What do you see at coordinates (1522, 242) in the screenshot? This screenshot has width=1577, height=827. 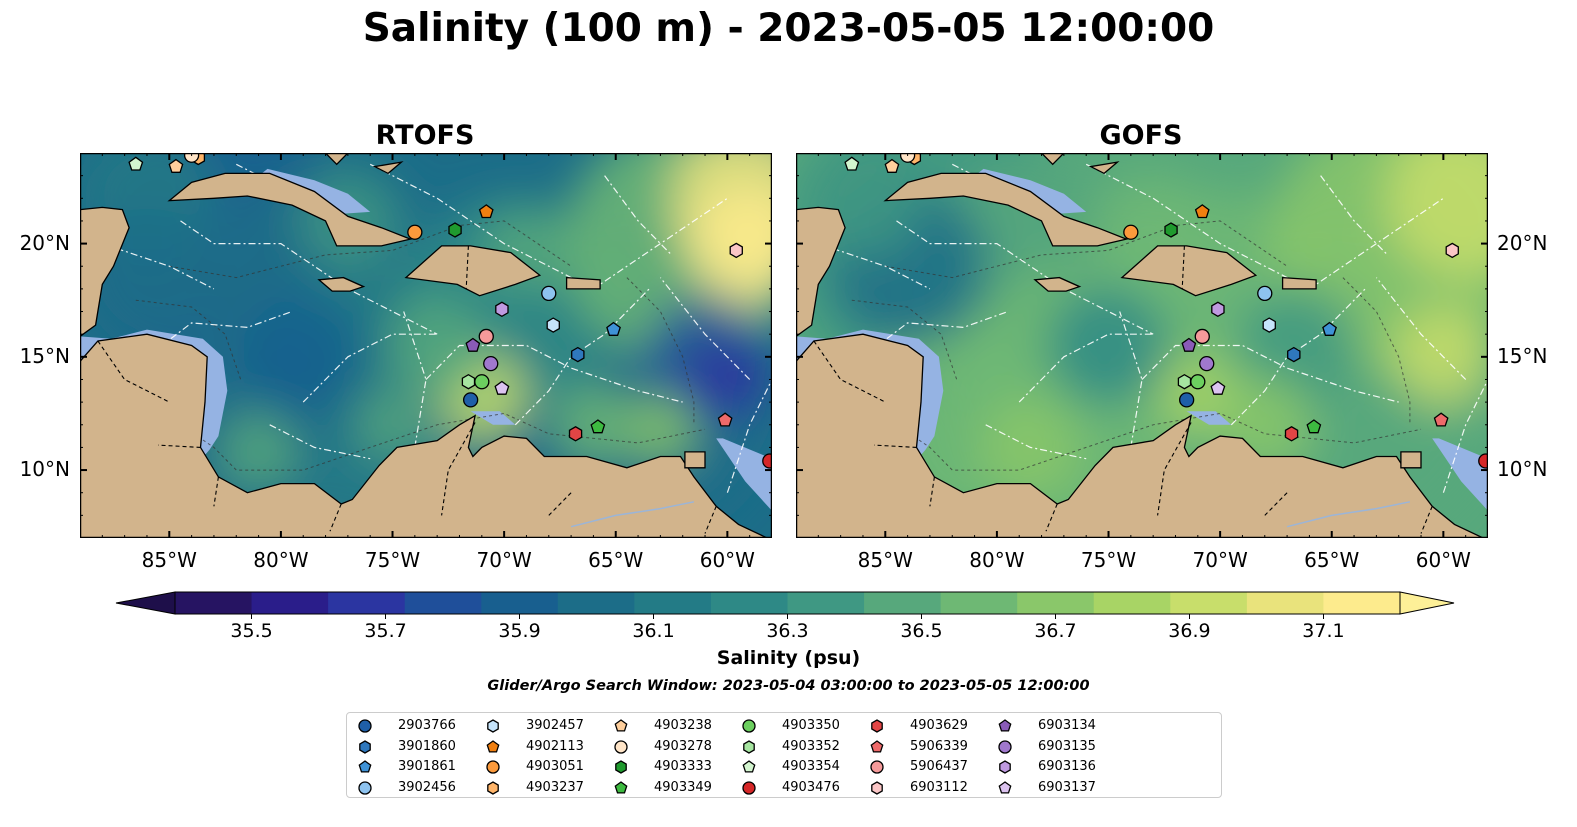 I see `lat-tick-label: 20°N` at bounding box center [1522, 242].